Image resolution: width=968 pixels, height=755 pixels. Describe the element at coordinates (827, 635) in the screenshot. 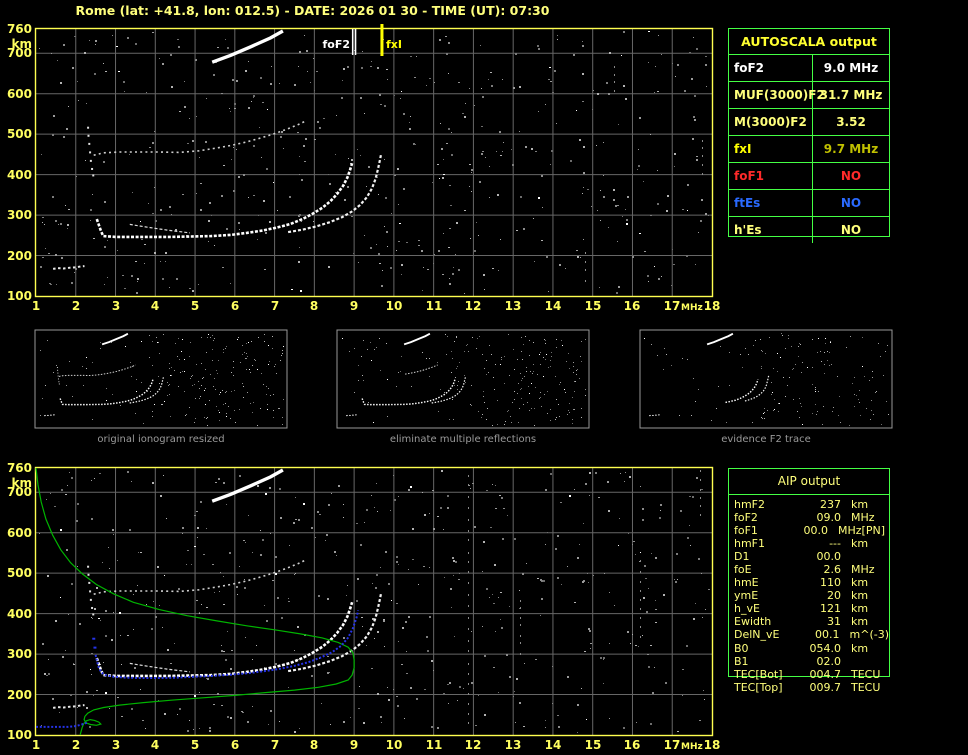

I see `aip-param-value: 00.1` at that location.